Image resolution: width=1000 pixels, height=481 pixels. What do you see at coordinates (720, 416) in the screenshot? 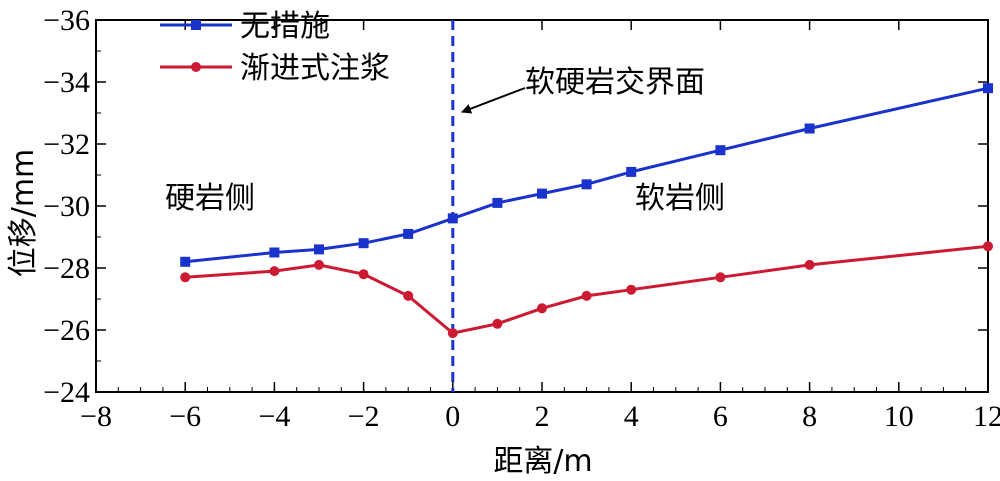
I see `x-tick-label: 6` at bounding box center [720, 416].